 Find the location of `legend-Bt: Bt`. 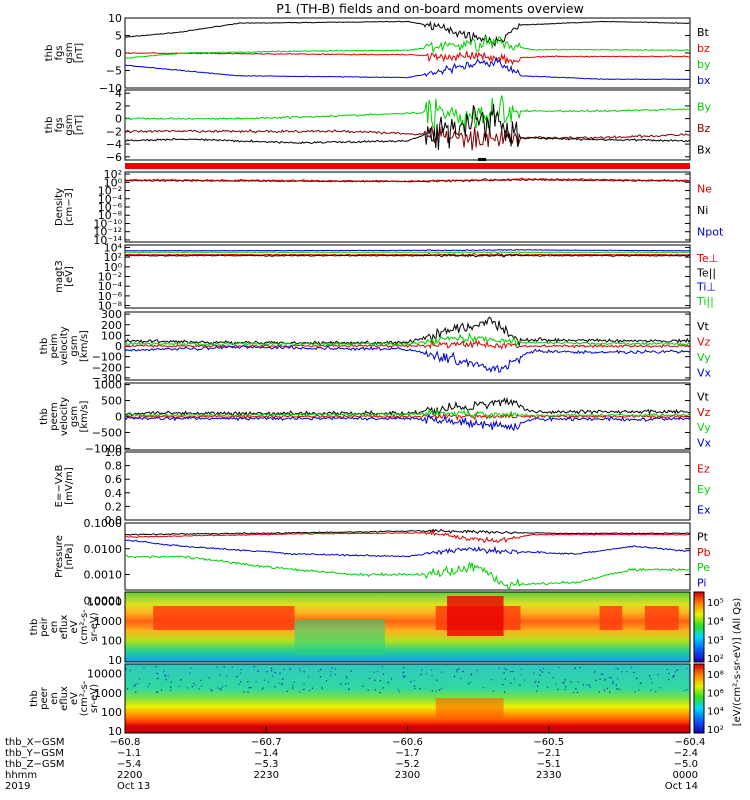

legend-Bt: Bt is located at coordinates (703, 32).